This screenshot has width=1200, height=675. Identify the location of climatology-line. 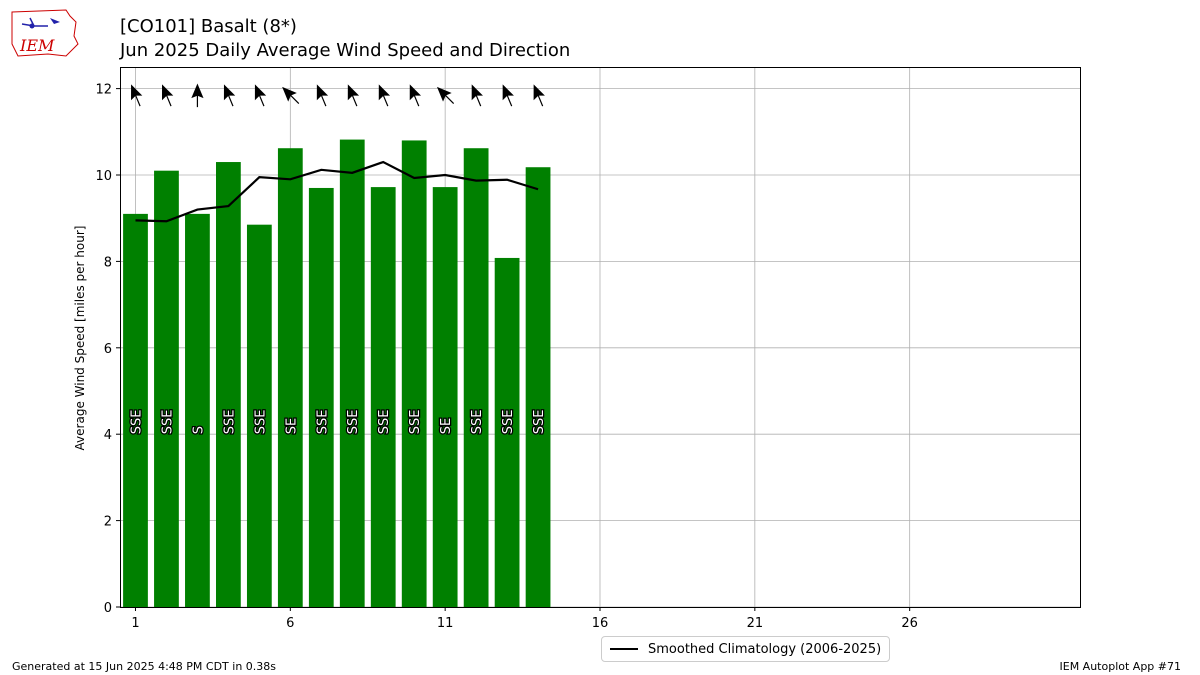
(337, 191).